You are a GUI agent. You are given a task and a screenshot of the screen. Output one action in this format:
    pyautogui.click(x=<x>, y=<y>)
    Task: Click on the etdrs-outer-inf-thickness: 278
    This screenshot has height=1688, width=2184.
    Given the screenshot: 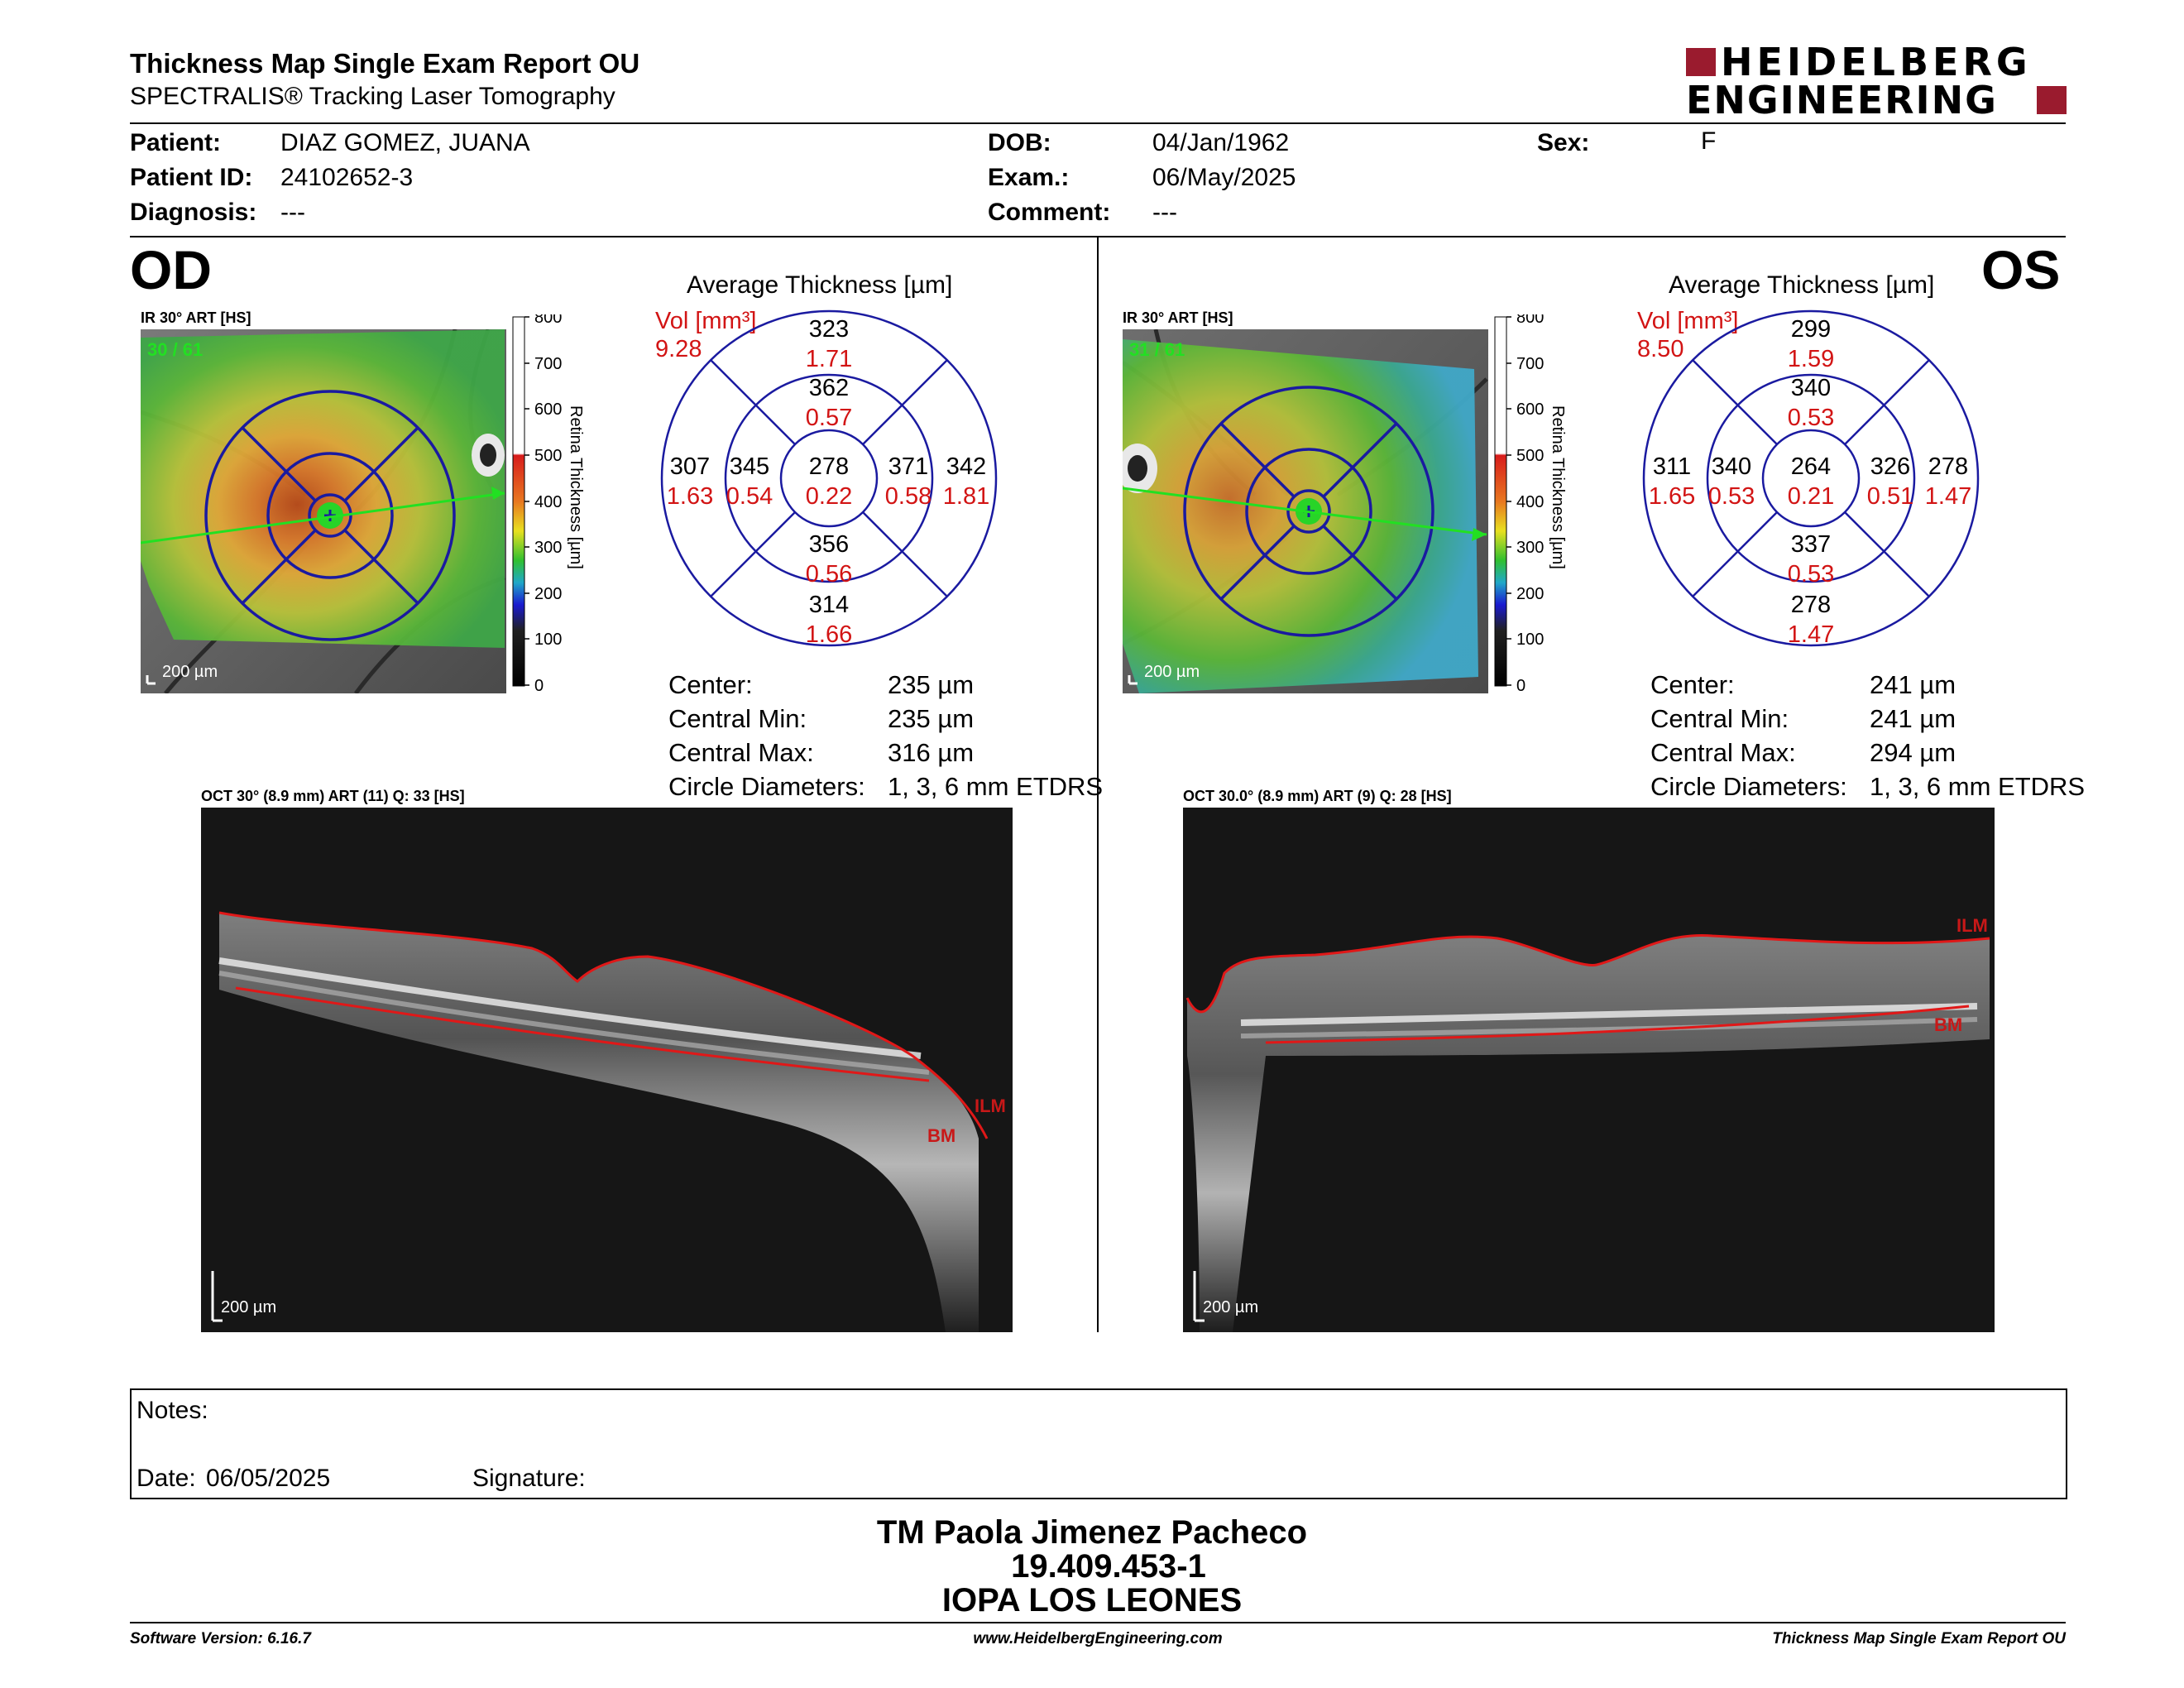 What is the action you would take?
    pyautogui.click(x=1811, y=605)
    